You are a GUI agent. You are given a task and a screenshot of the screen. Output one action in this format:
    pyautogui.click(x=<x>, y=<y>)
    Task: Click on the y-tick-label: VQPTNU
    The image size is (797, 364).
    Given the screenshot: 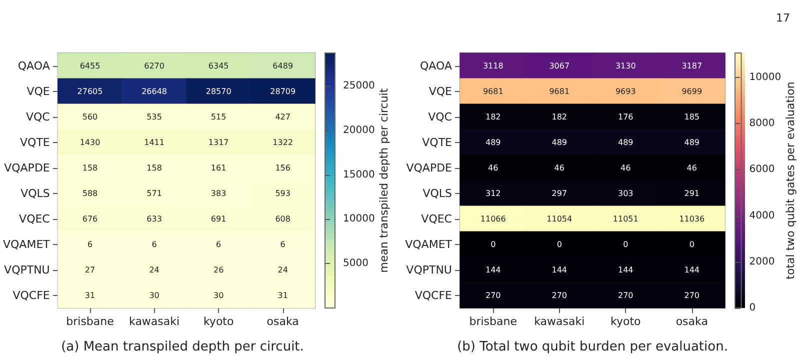 What is the action you would take?
    pyautogui.click(x=27, y=269)
    